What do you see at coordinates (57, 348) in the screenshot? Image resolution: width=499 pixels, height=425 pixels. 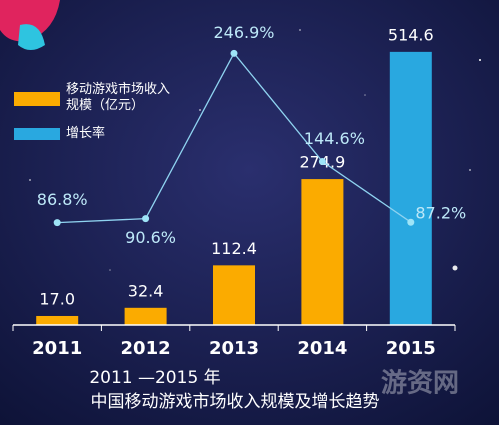 I see `x-tick-label: 2011` at bounding box center [57, 348].